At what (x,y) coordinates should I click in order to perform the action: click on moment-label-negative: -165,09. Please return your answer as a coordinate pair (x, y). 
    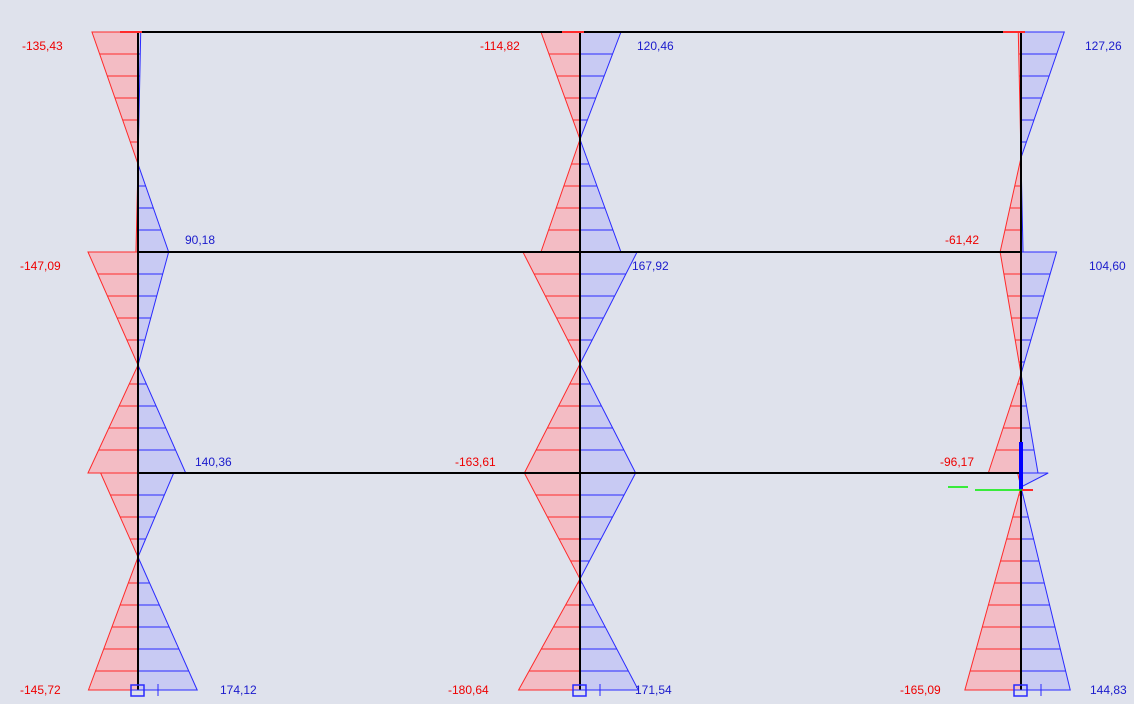
    Looking at the image, I should click on (920, 690).